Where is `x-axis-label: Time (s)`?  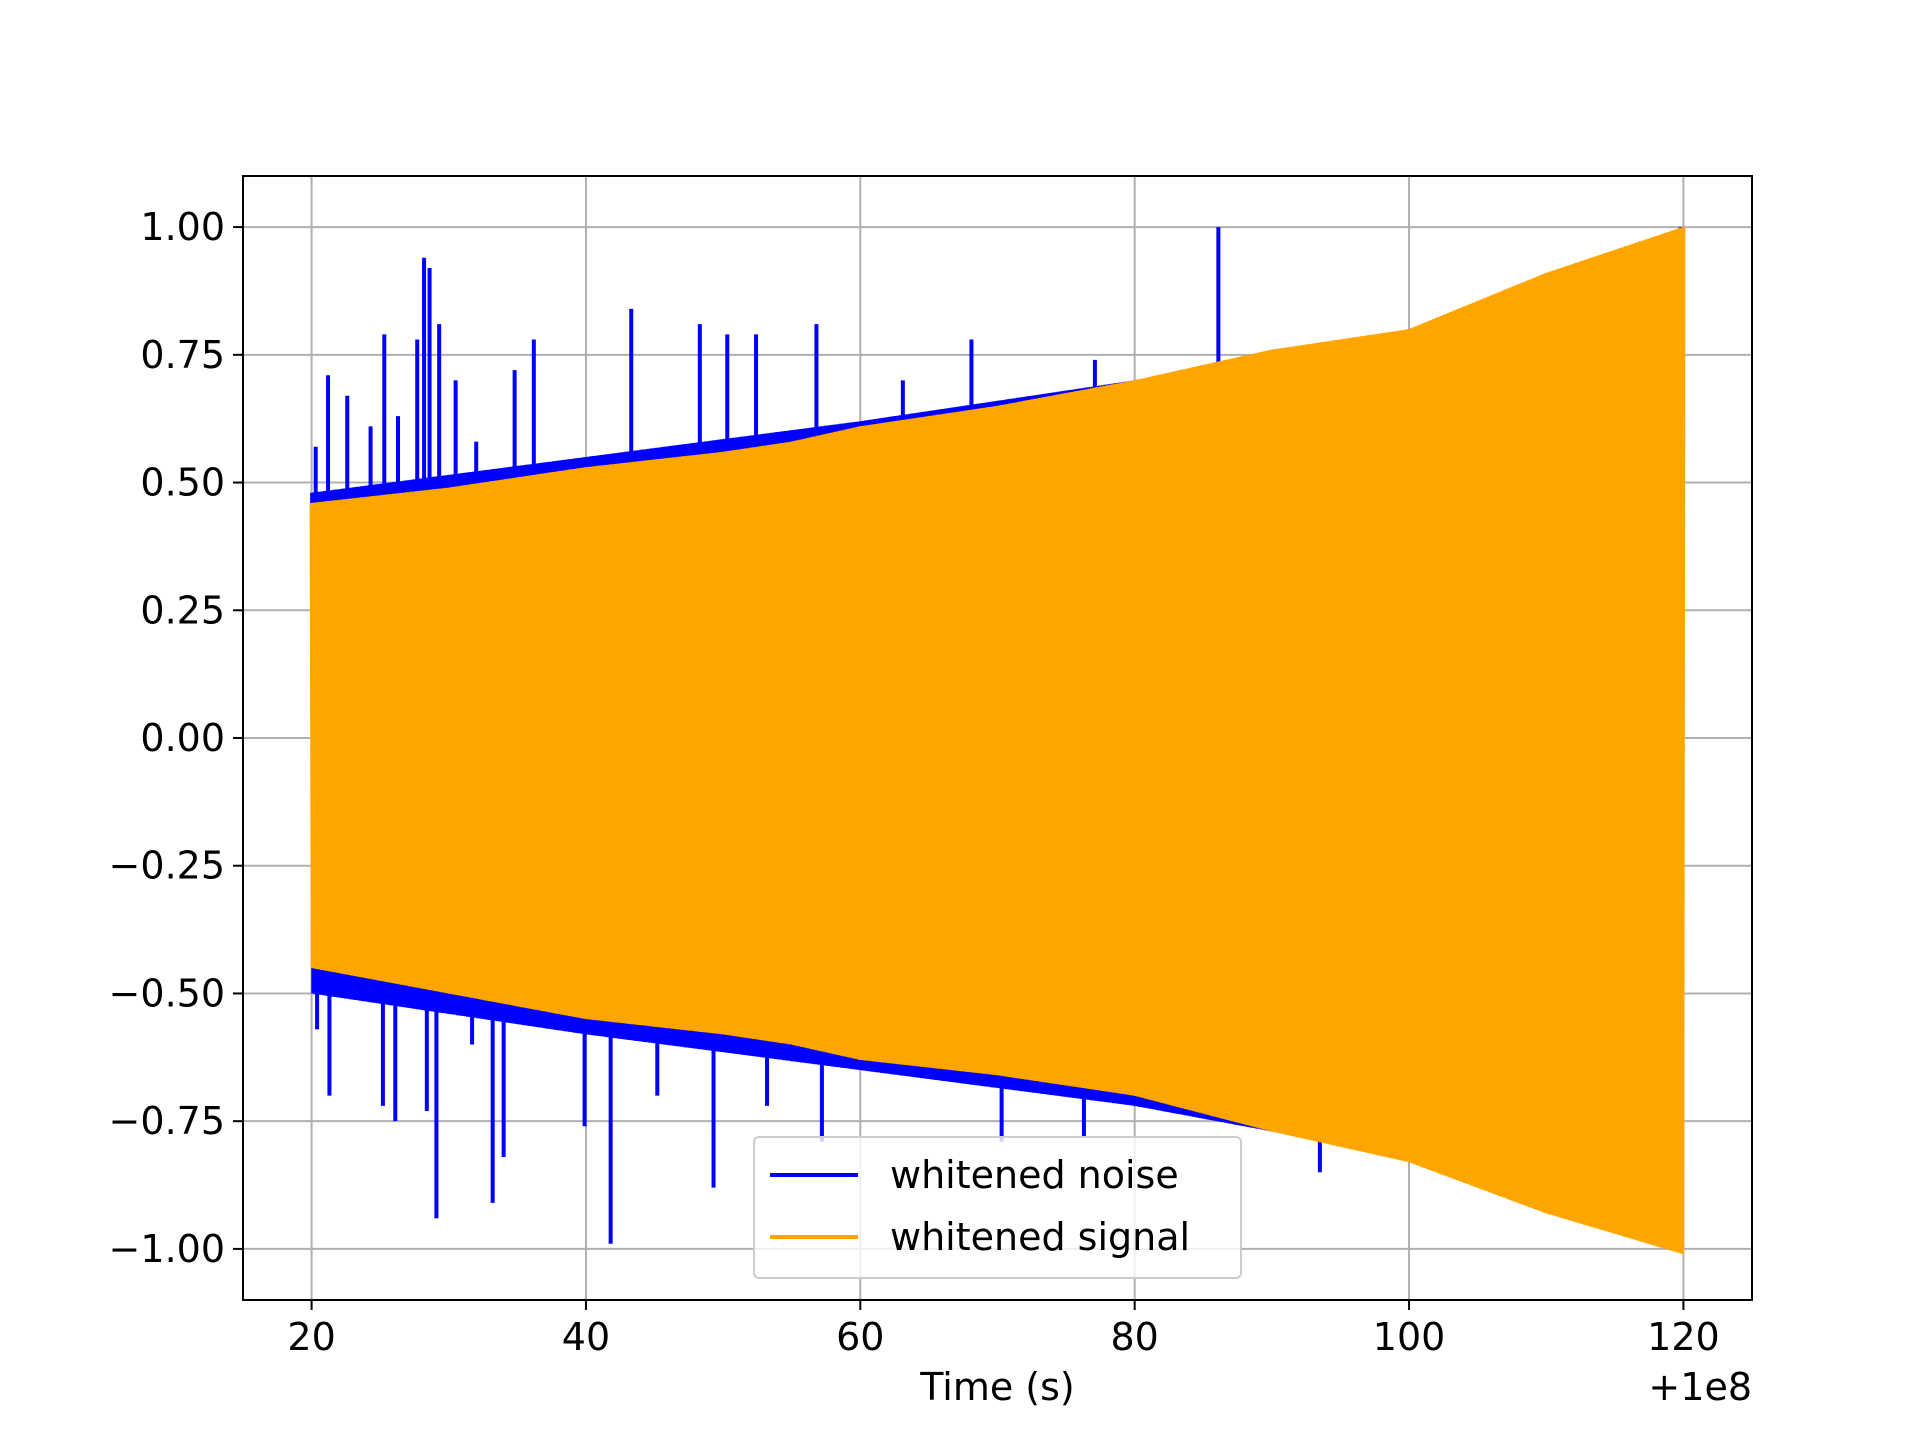 x-axis-label: Time (s) is located at coordinates (997, 1387).